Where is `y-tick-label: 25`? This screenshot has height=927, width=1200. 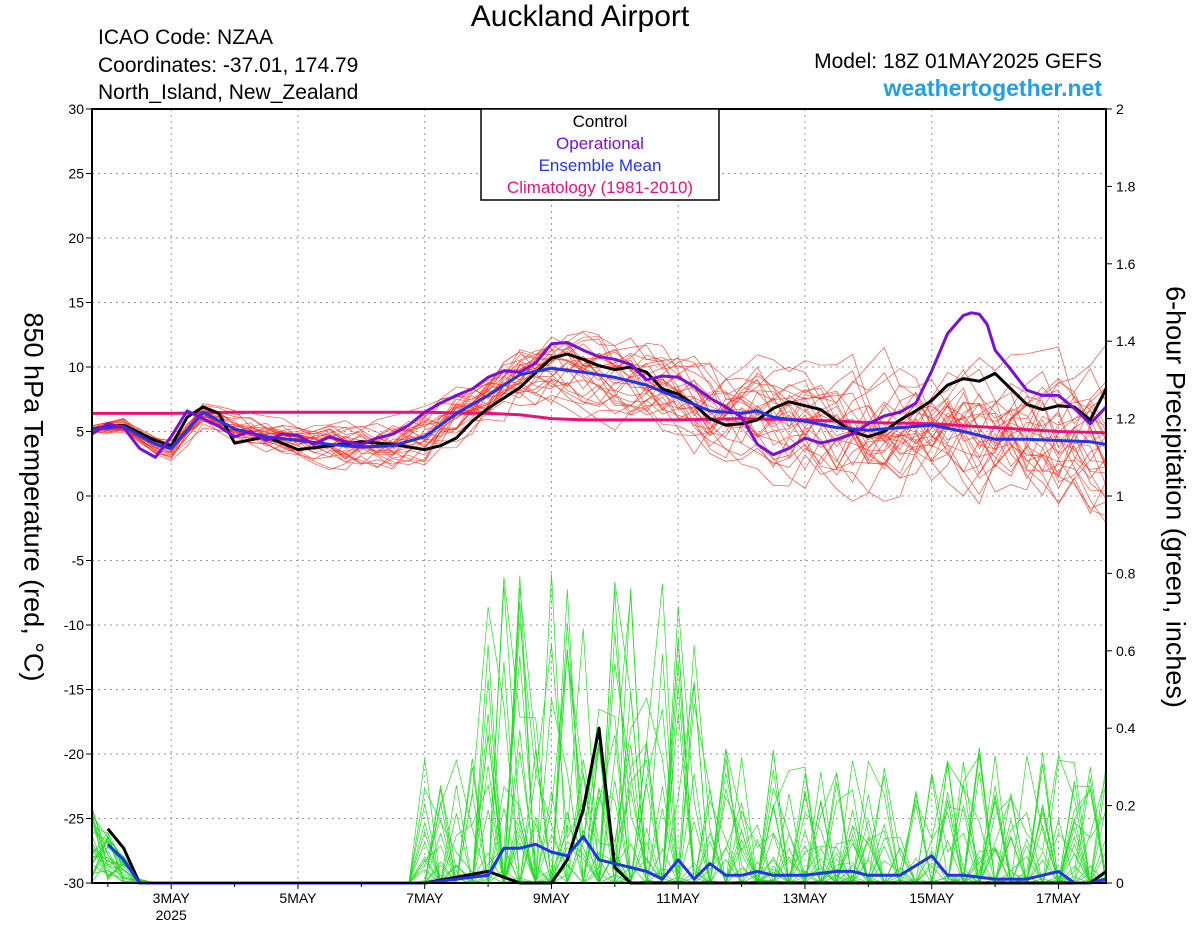
y-tick-label: 25 is located at coordinates (76, 174).